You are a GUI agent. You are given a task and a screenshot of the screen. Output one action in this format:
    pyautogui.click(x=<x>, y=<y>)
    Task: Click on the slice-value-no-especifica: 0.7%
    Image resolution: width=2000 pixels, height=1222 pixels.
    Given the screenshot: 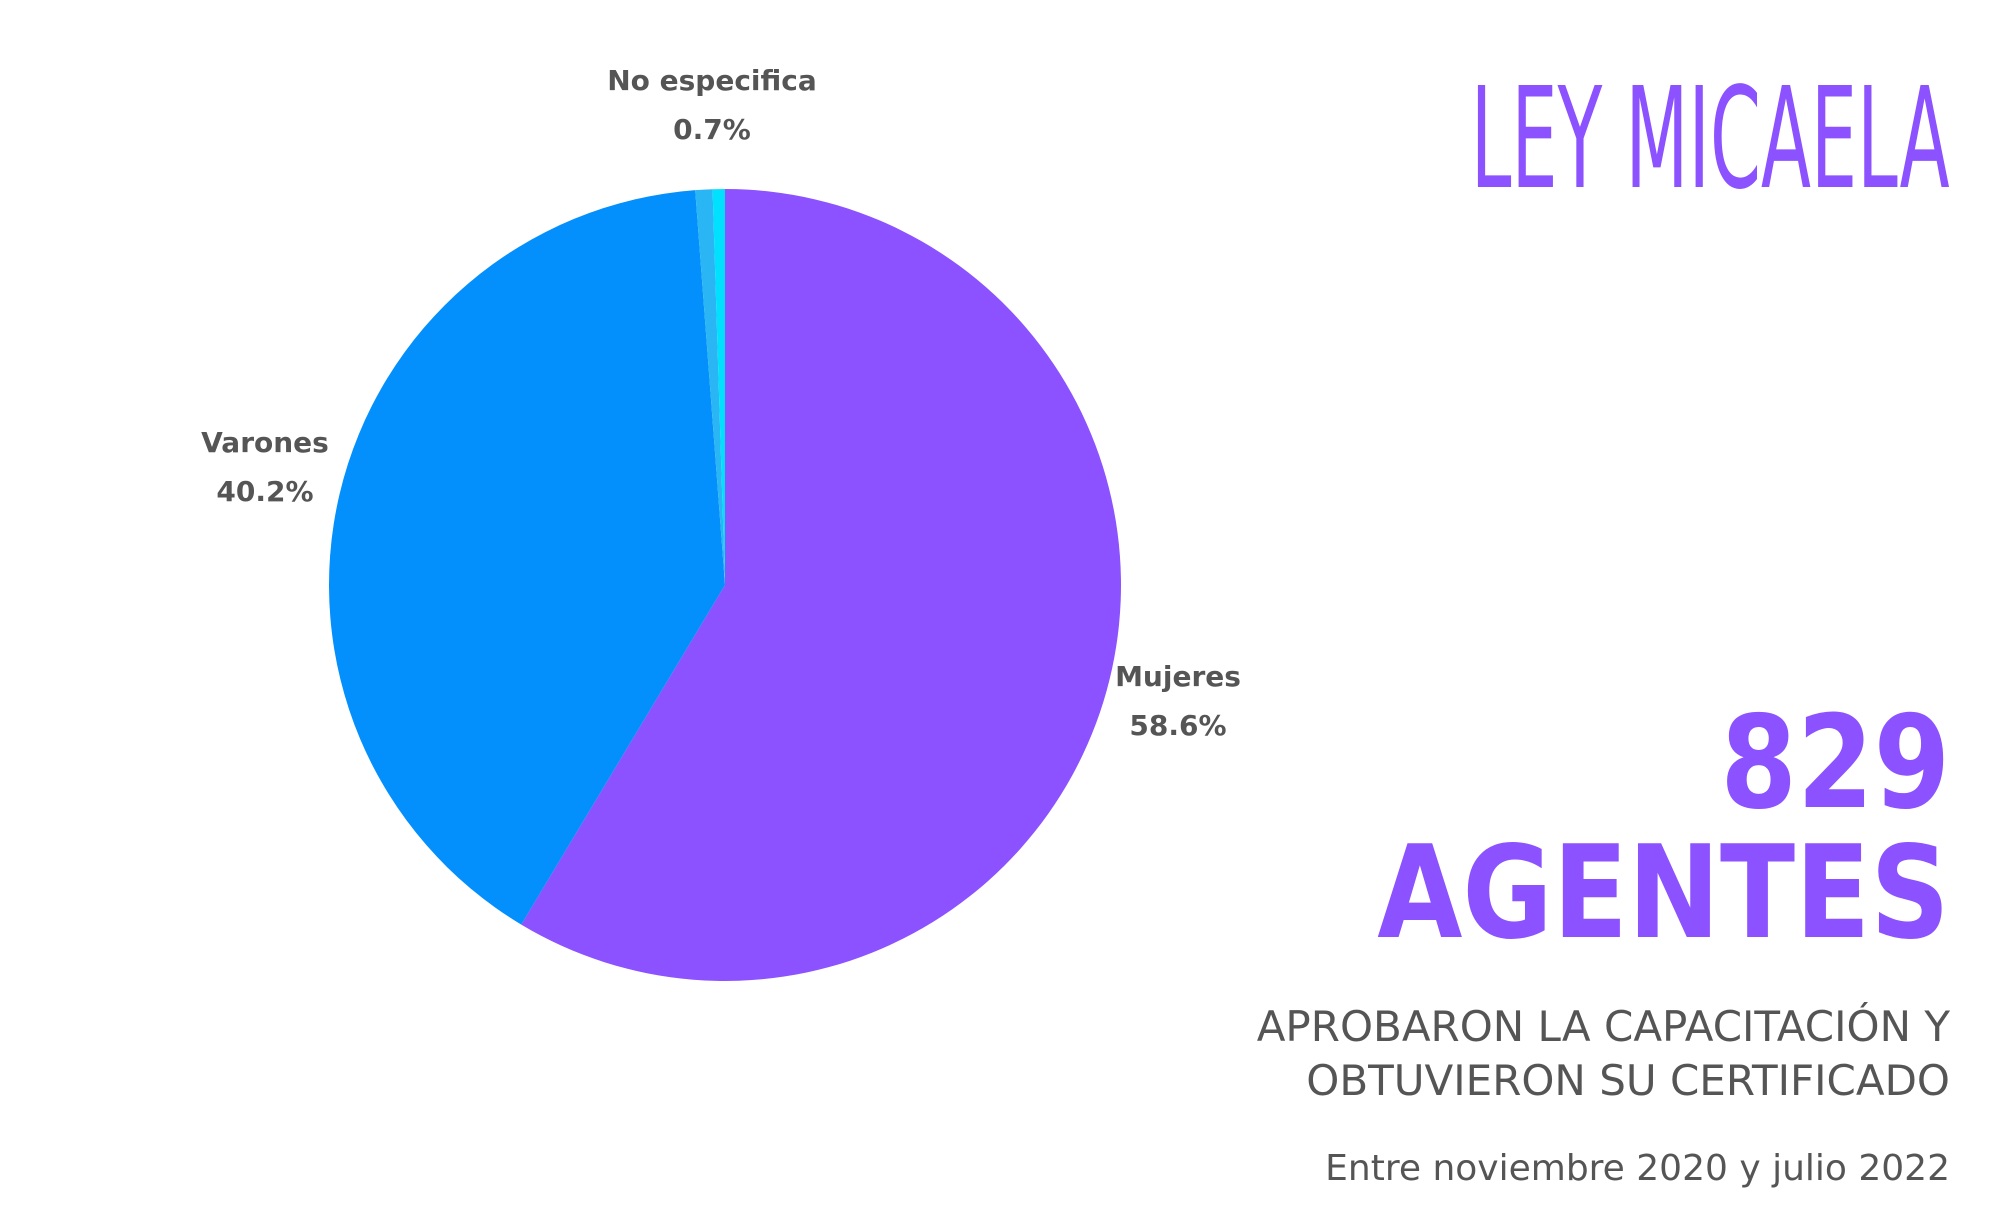 What is the action you would take?
    pyautogui.click(x=712, y=129)
    